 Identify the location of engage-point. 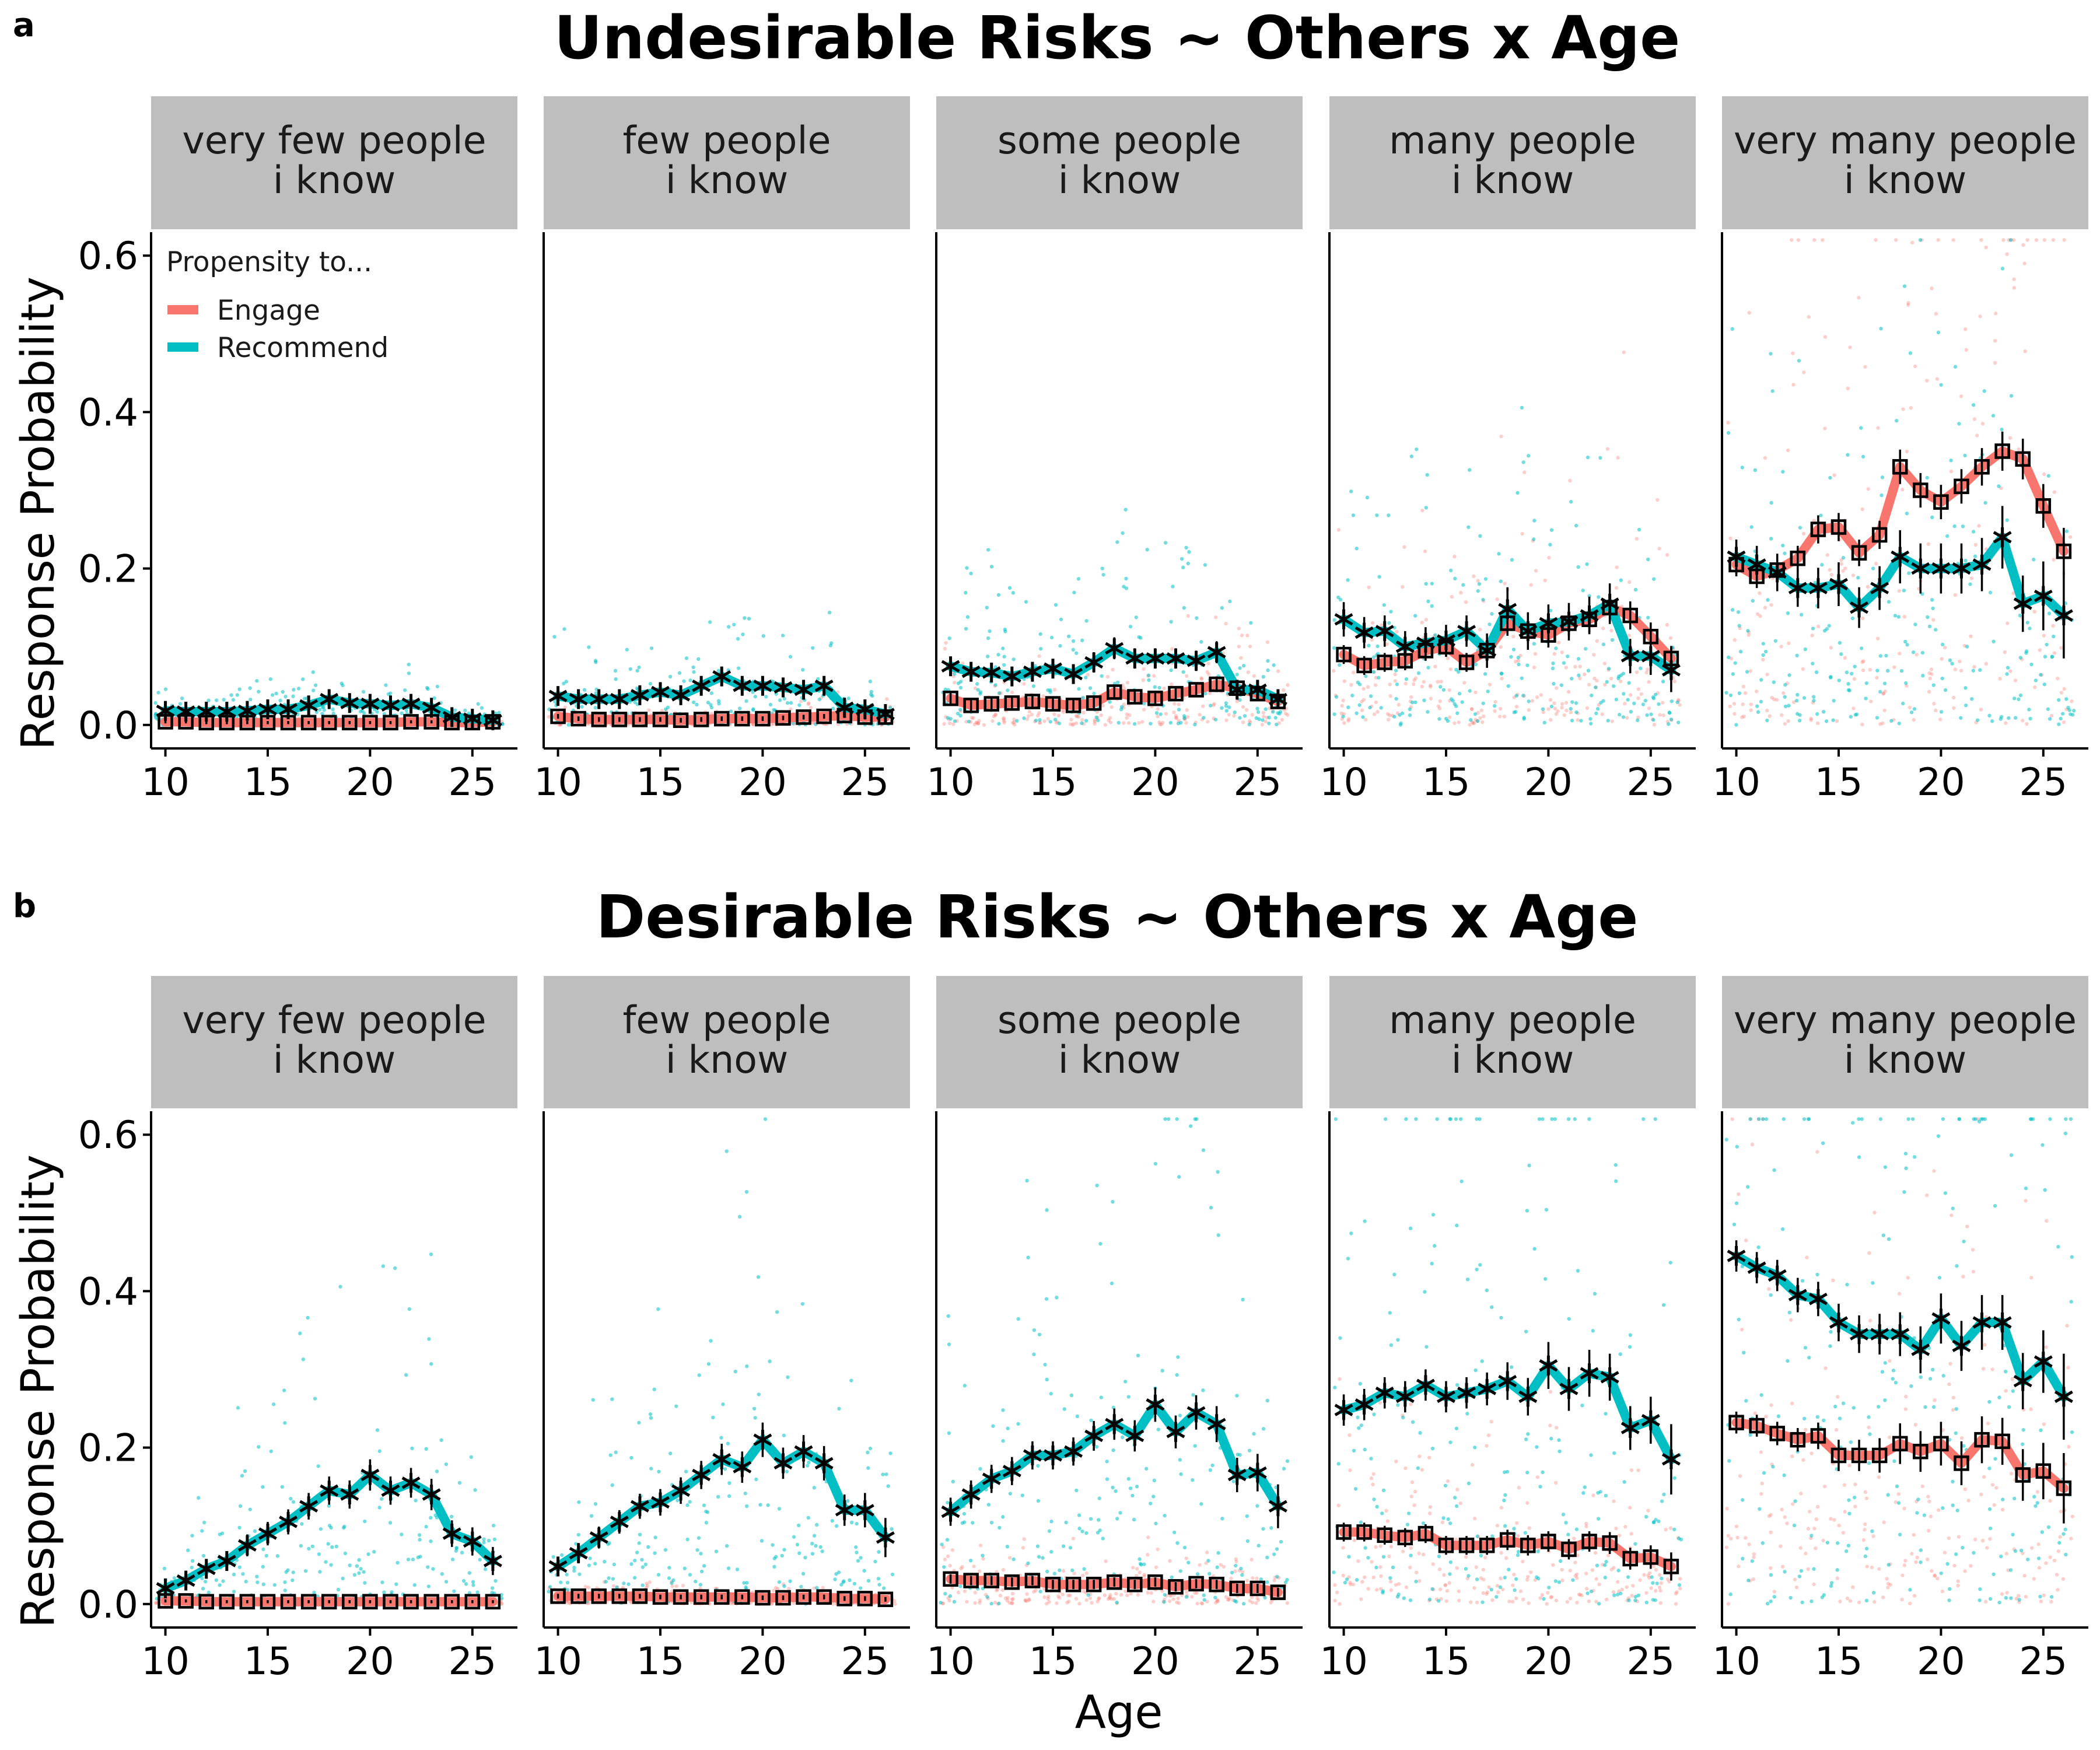
(558, 716).